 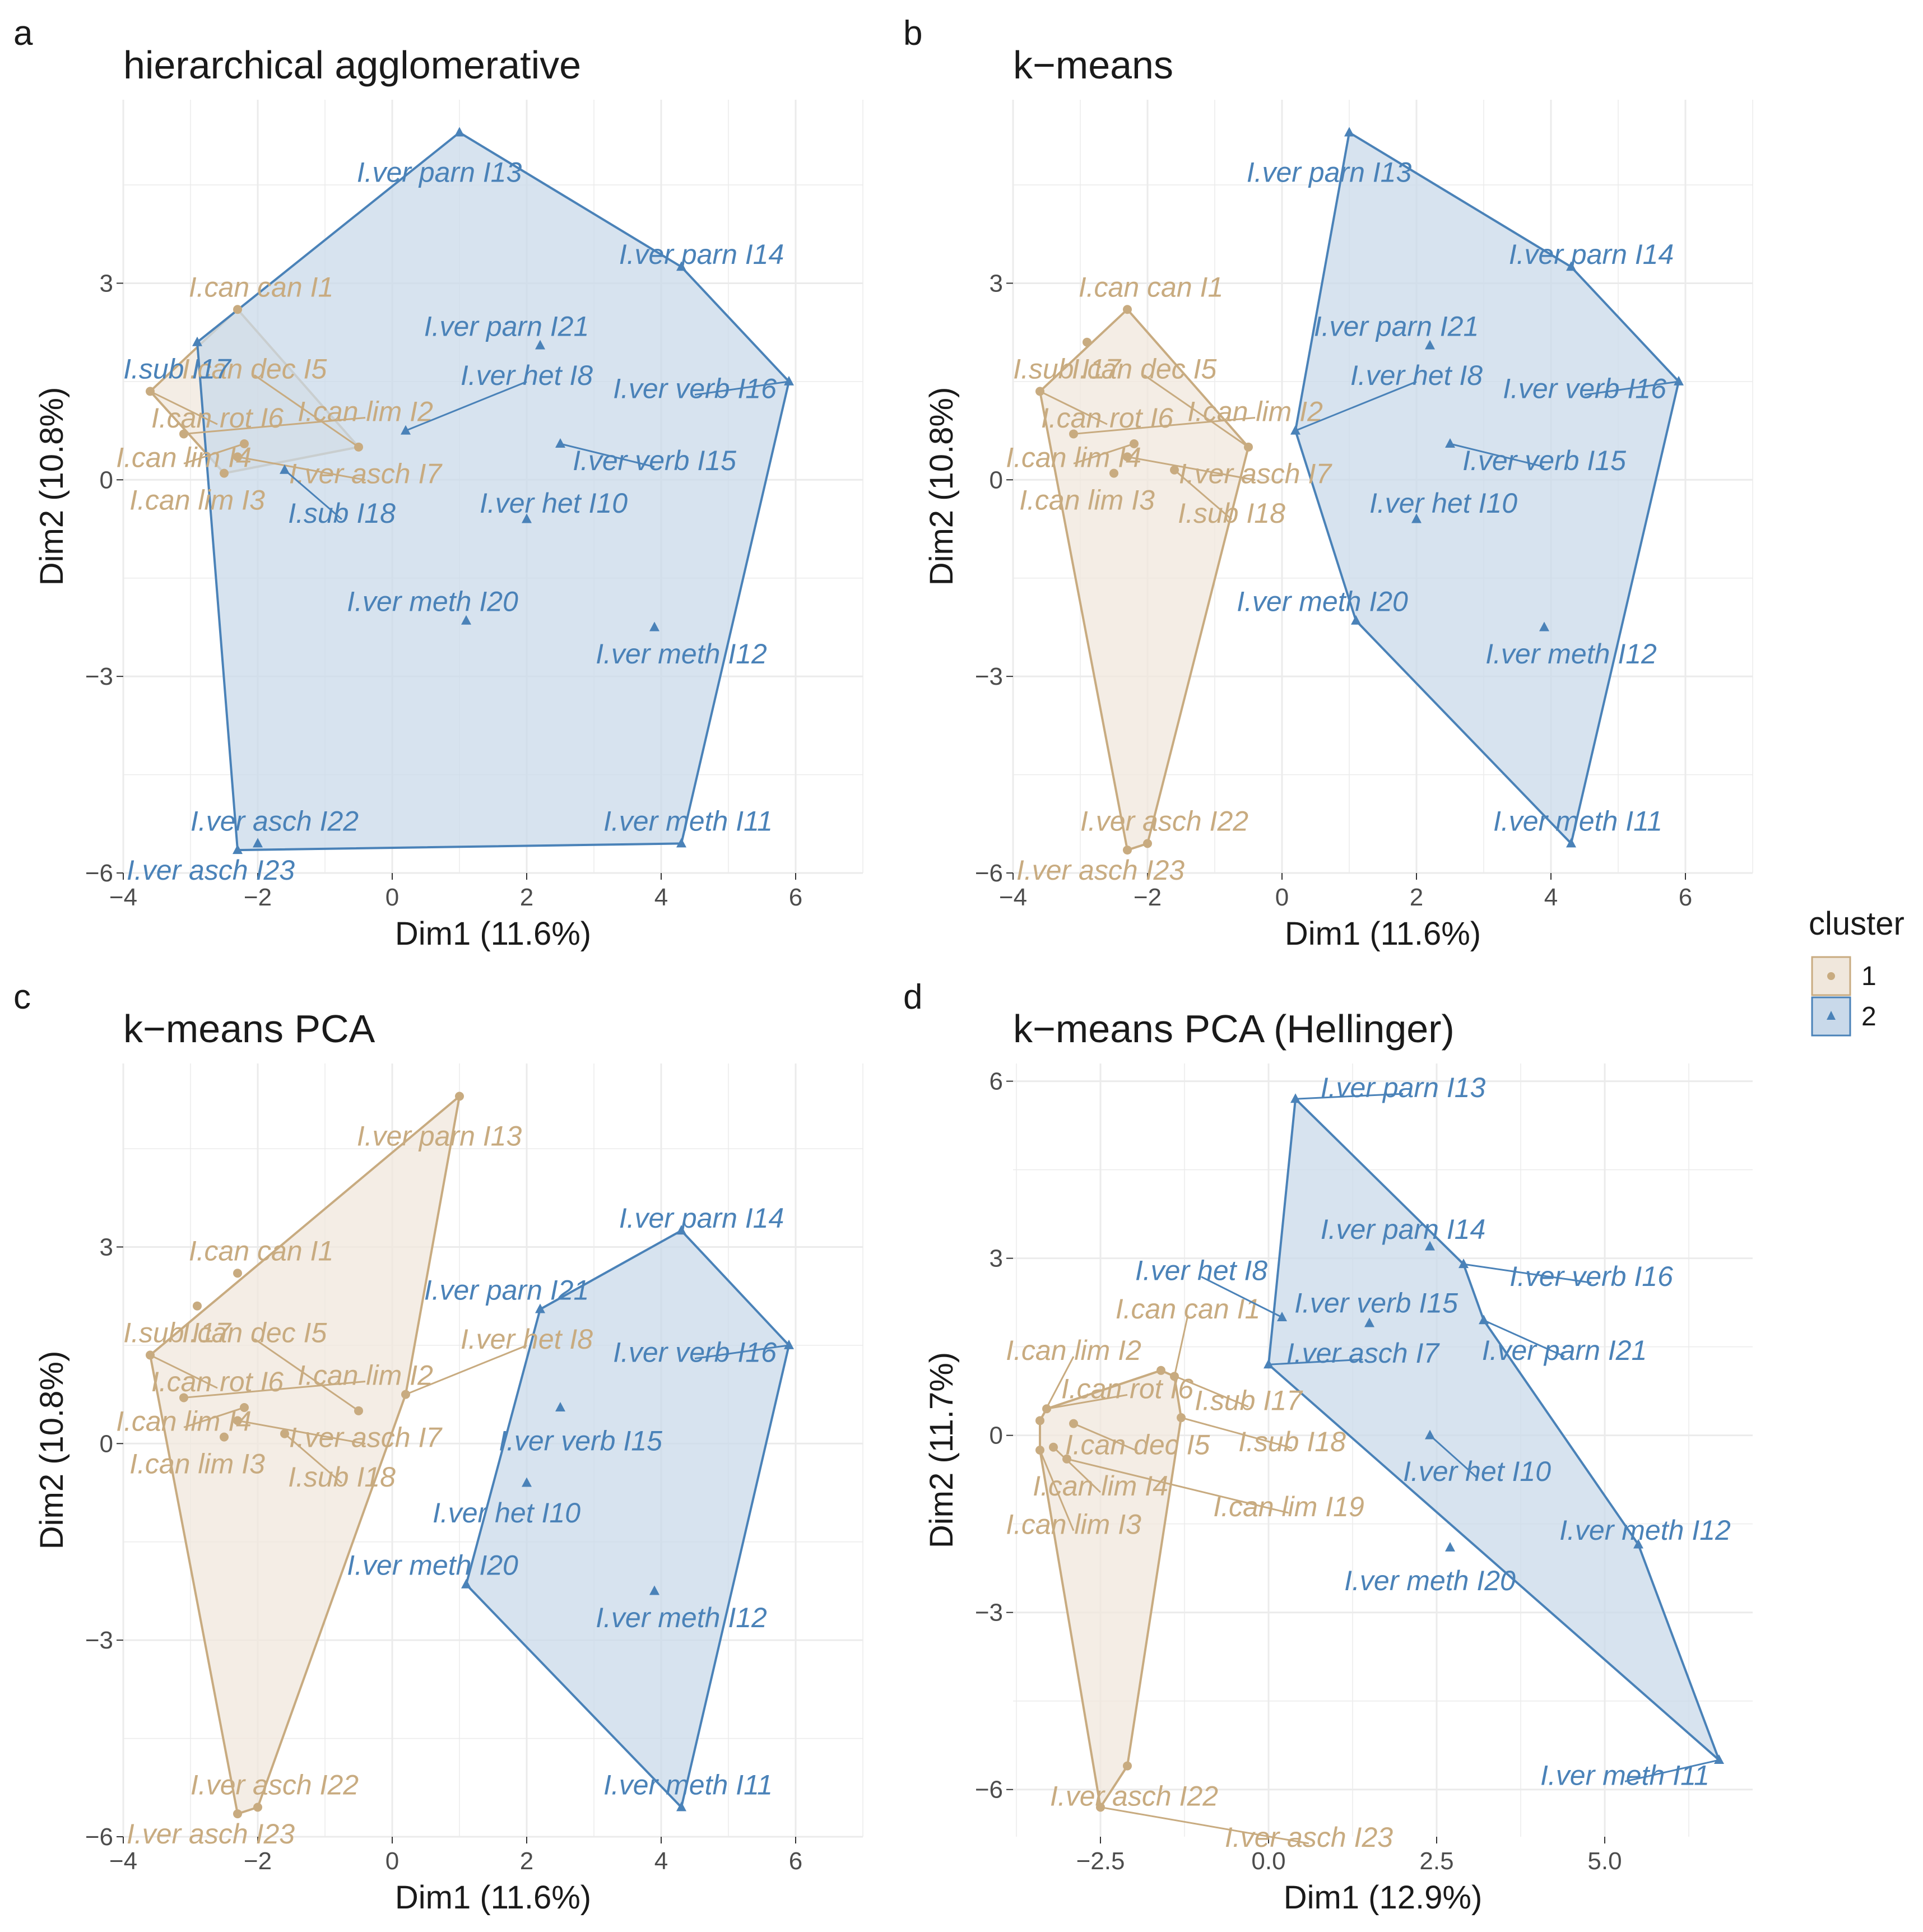 What do you see at coordinates (1685, 897) in the screenshot?
I see `x-tick-label: 6` at bounding box center [1685, 897].